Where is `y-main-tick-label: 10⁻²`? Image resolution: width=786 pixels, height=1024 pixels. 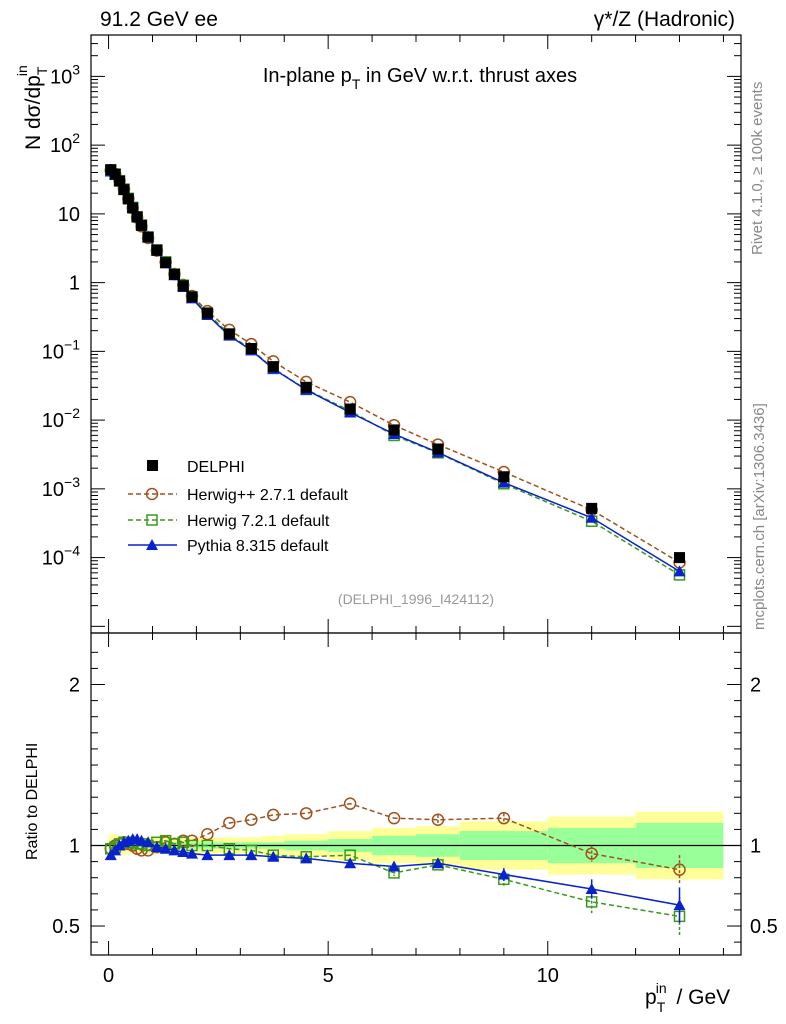
y-main-tick-label: 10⁻² is located at coordinates (61, 418).